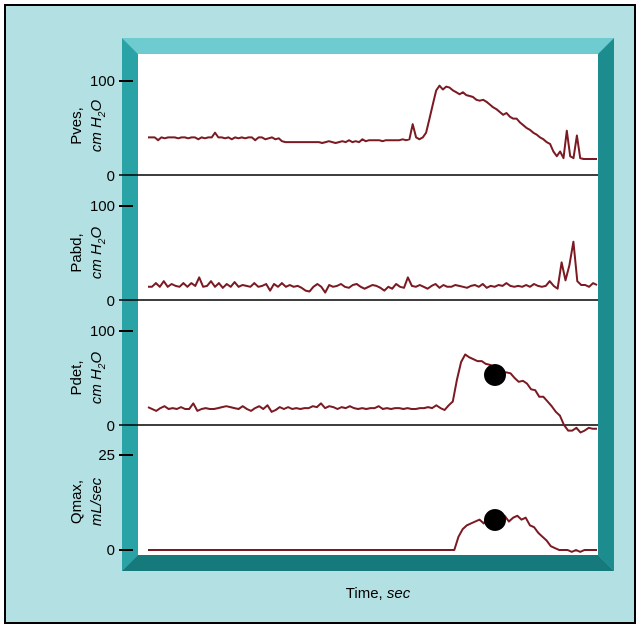 The image size is (640, 626). Describe the element at coordinates (495, 520) in the screenshot. I see `qmax-max-marker` at that location.